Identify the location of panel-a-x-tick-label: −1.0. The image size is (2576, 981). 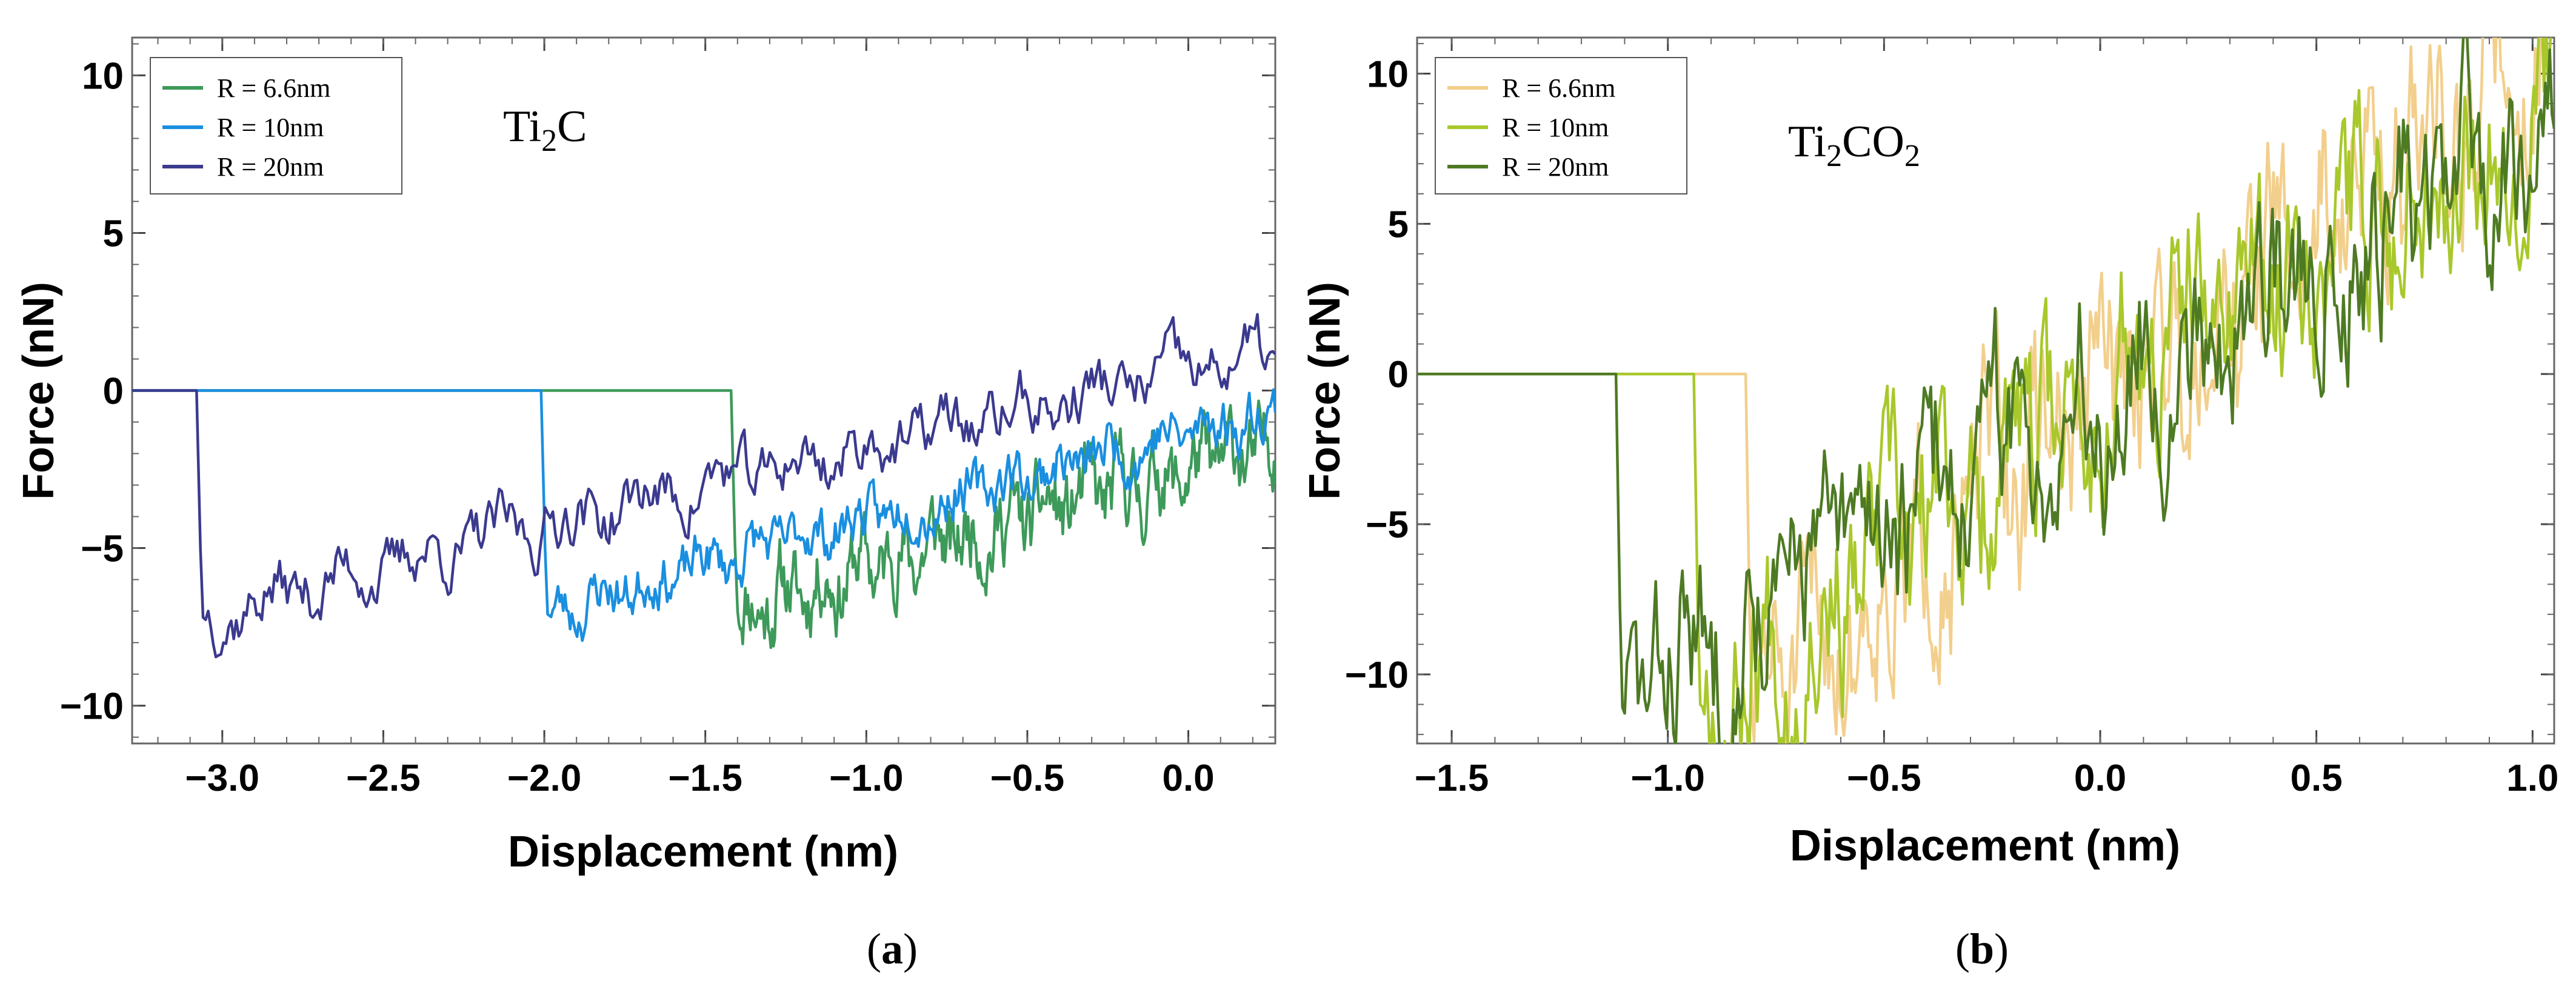
(866, 778).